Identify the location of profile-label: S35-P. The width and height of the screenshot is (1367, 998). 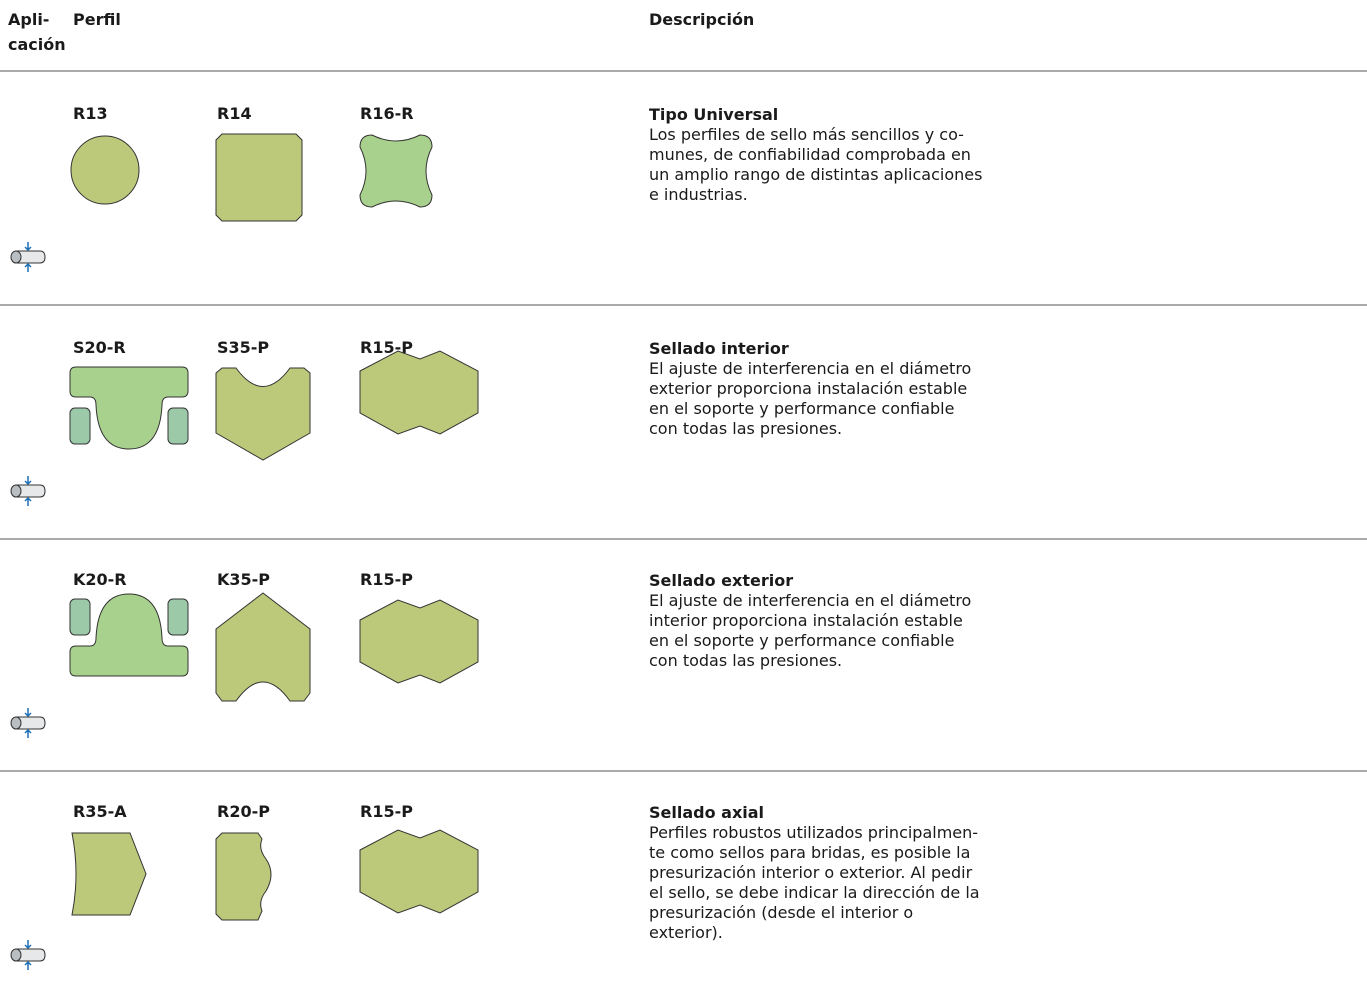
(243, 347).